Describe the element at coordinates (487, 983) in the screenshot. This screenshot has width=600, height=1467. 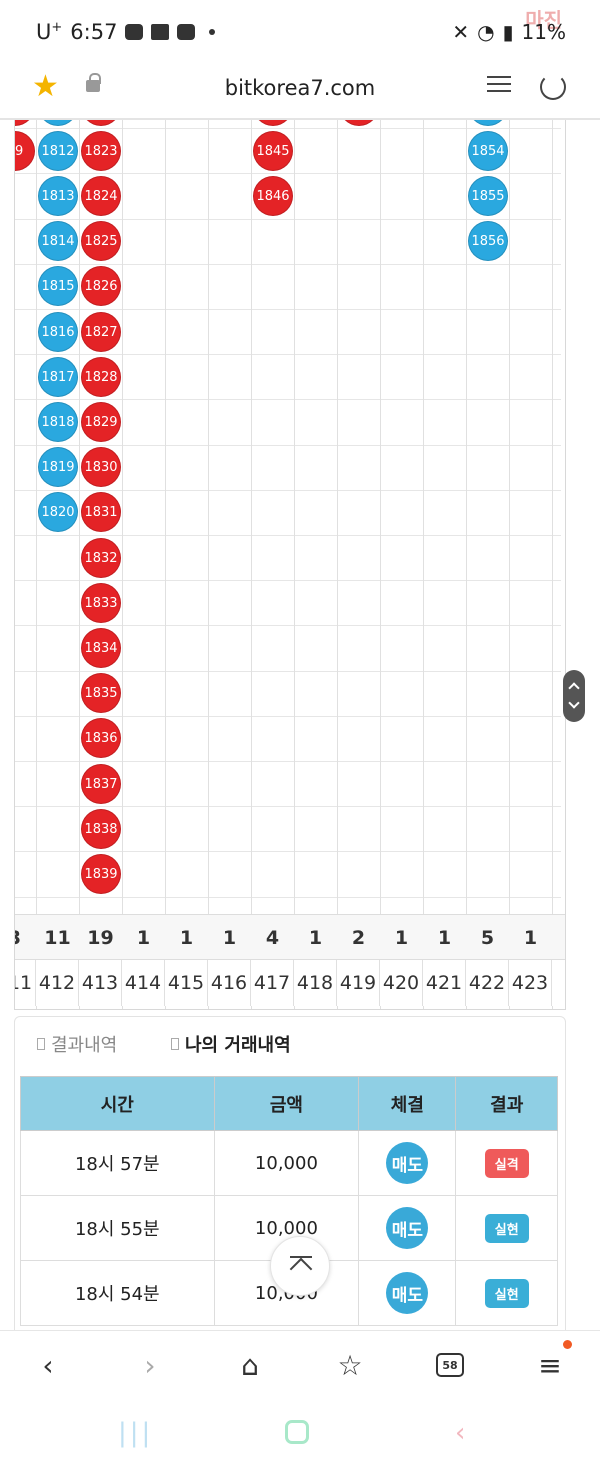
I see `column-id: 422` at that location.